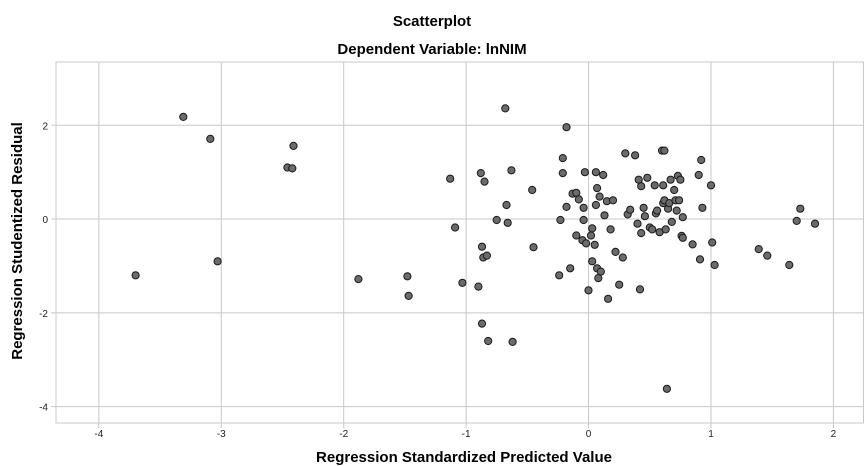  I want to click on x-tick-label: 1, so click(711, 434).